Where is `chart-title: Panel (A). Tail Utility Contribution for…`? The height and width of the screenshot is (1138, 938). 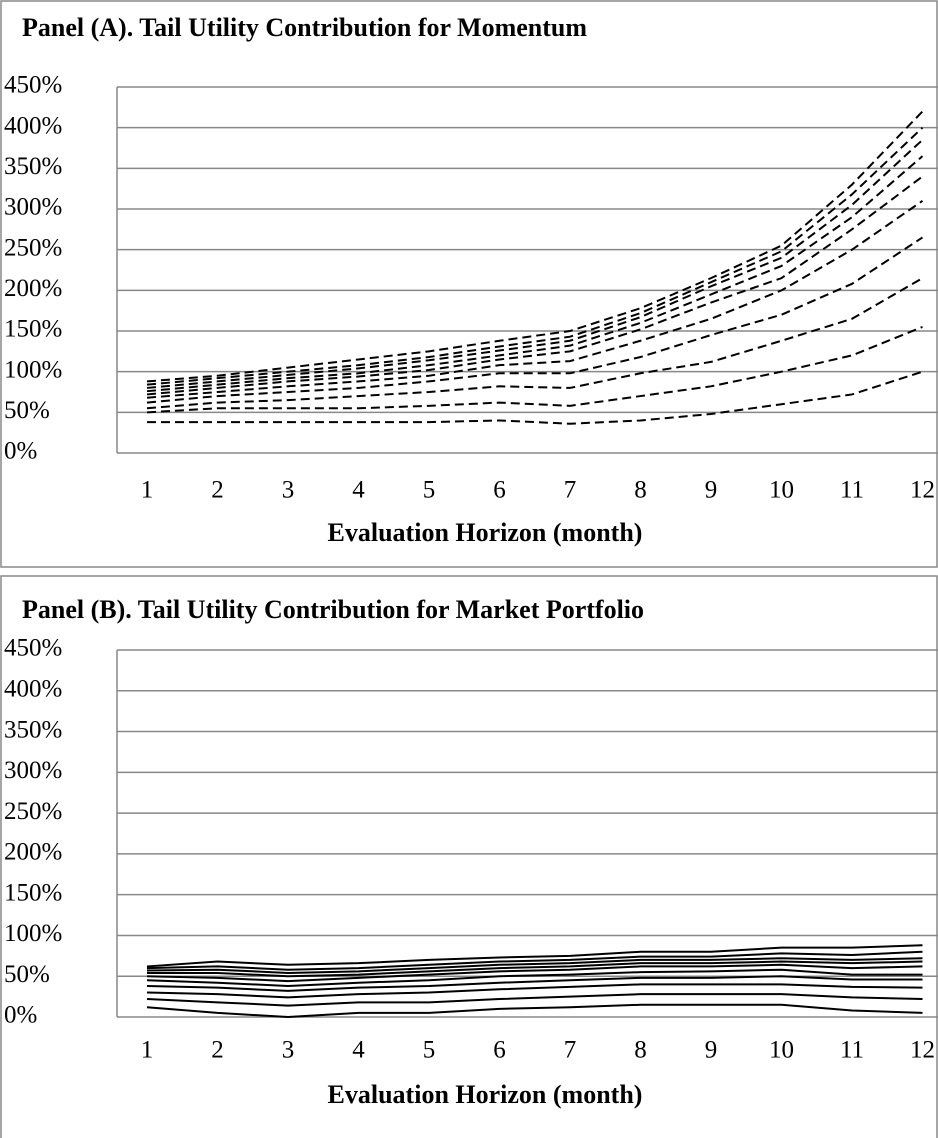
chart-title: Panel (A). Tail Utility Contribution for… is located at coordinates (304, 27).